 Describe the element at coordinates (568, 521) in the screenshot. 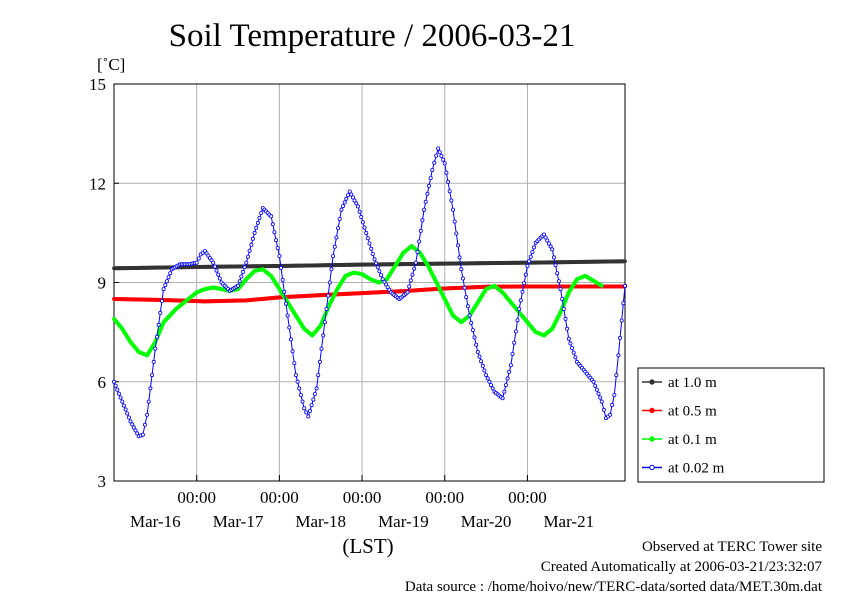

I see `x-tick-date-label: Mar-21` at that location.